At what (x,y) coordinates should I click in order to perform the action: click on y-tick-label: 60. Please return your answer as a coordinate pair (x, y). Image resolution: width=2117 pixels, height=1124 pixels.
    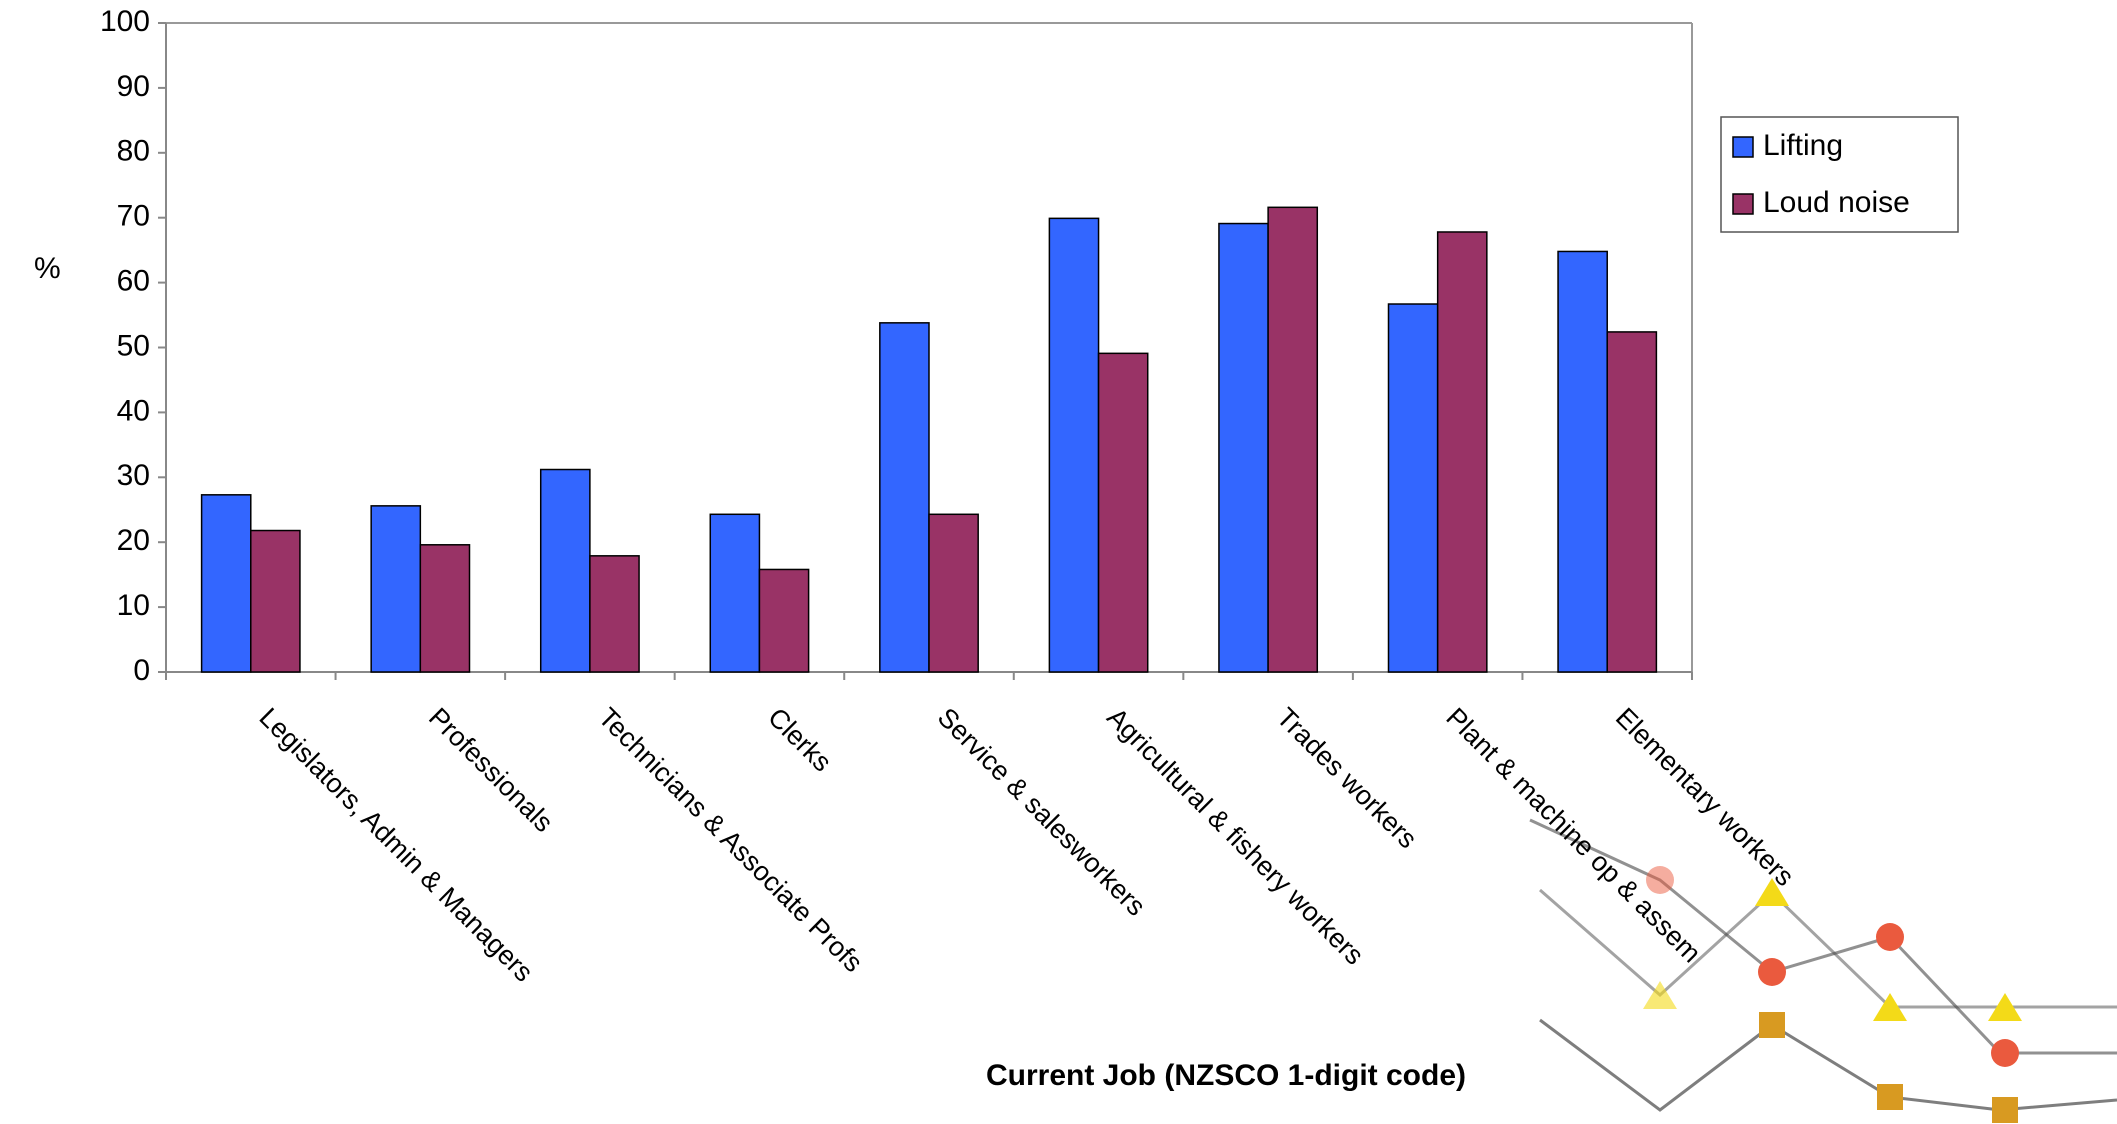
    Looking at the image, I should click on (133, 281).